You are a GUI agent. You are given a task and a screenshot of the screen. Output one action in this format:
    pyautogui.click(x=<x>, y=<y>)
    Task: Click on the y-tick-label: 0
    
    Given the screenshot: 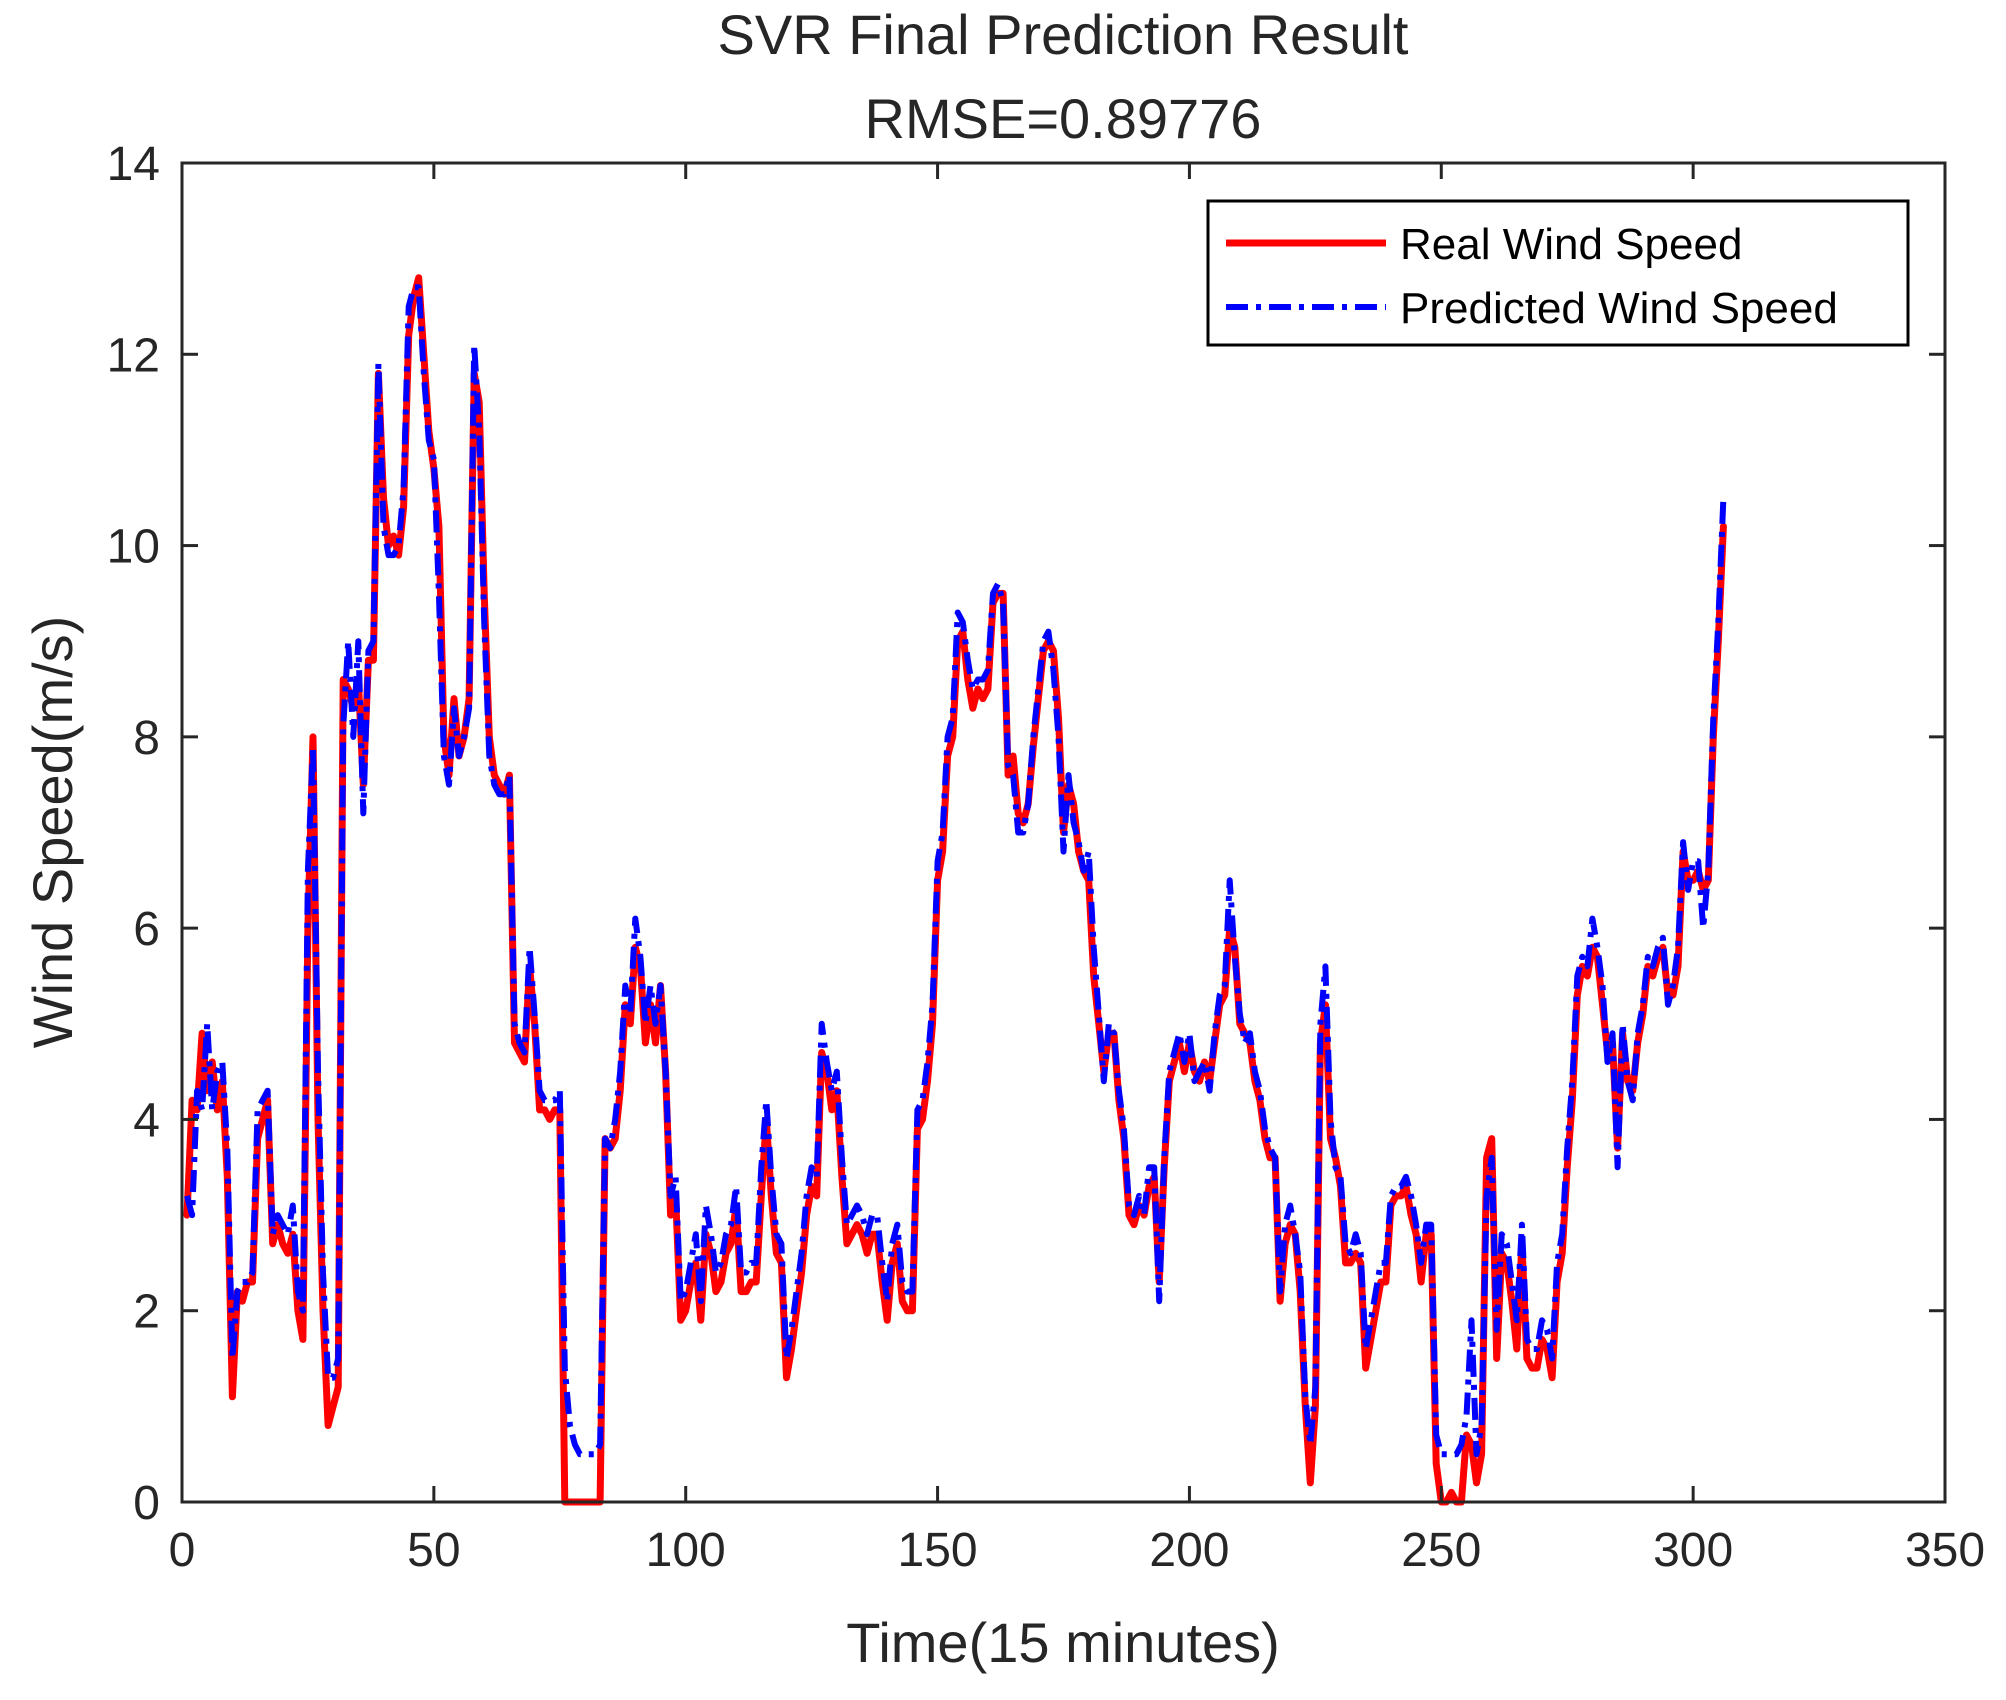 What is the action you would take?
    pyautogui.click(x=146, y=1503)
    